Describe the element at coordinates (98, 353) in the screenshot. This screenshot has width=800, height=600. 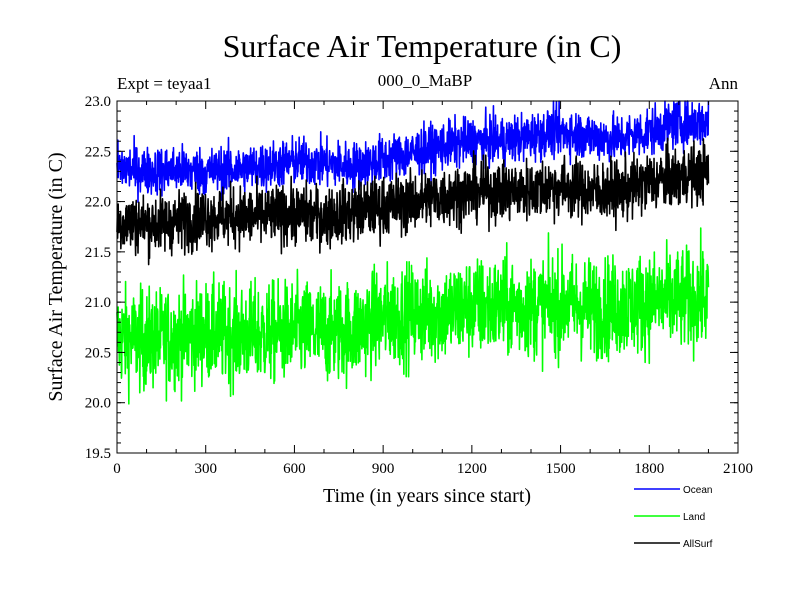
I see `y-tick-label: 20.5` at that location.